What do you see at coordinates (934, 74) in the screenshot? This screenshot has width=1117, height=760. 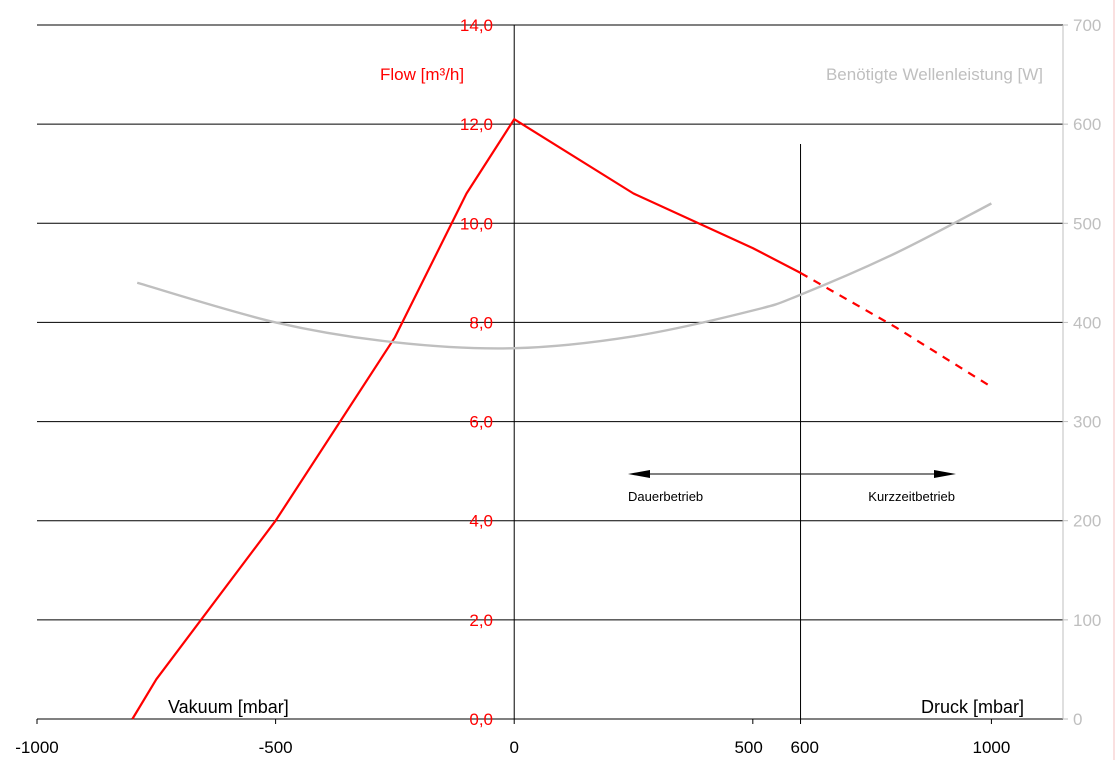 I see `right-axis-label: Benötigte Wellenleistung [W]` at bounding box center [934, 74].